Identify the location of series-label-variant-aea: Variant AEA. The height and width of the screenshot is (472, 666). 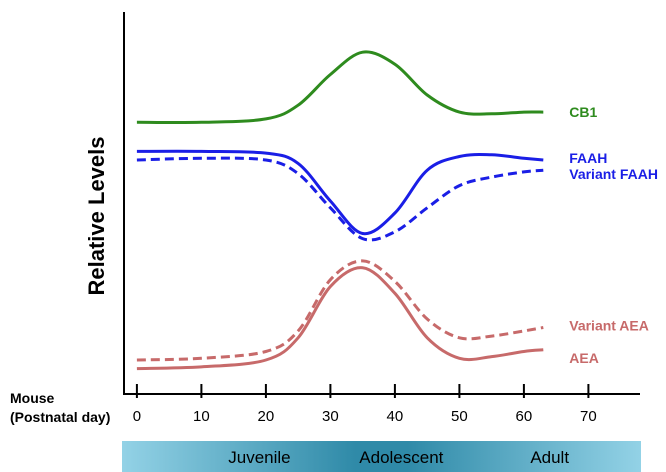
(609, 326).